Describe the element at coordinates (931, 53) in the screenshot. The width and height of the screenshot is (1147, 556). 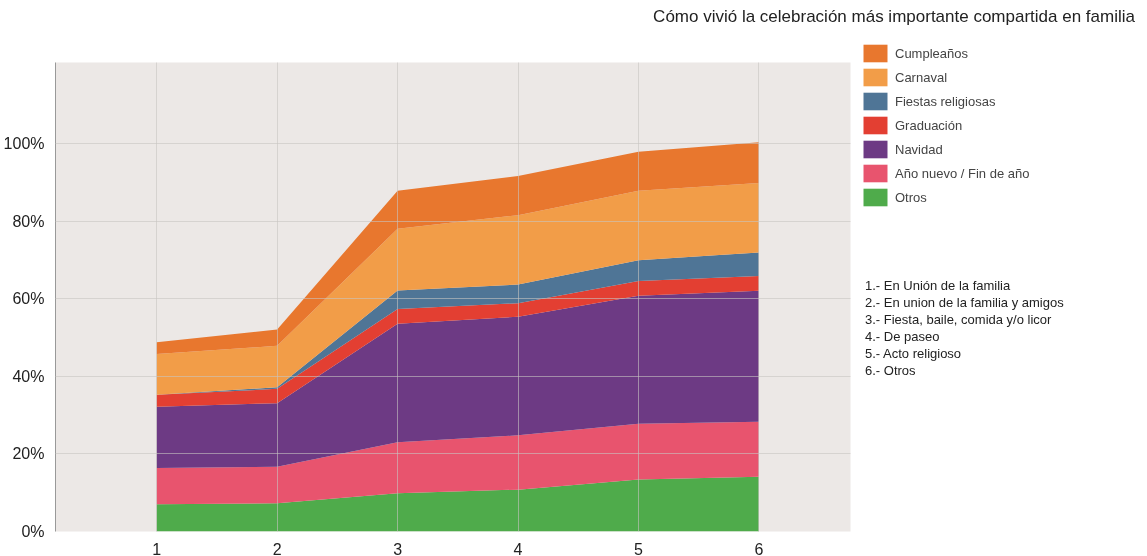
I see `legend-label: Cumpleaños` at that location.